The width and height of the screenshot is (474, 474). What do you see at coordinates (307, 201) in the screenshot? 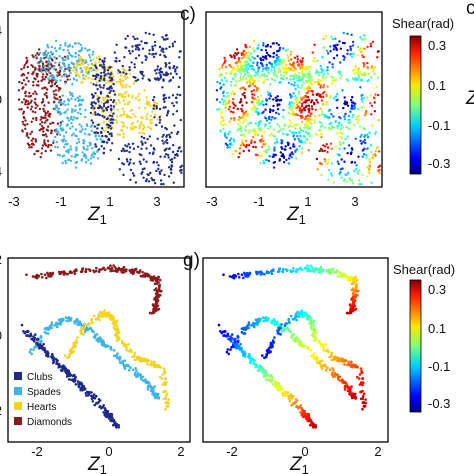
I see `panel-b-xtick-2: 1` at bounding box center [307, 201].